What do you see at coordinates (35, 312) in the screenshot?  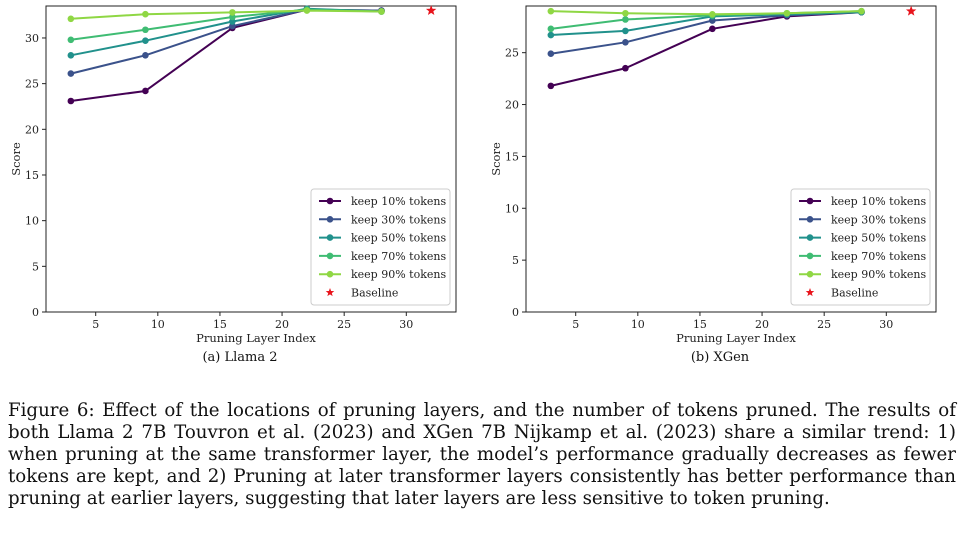 I see `c0-y-tick-label-0: 0` at bounding box center [35, 312].